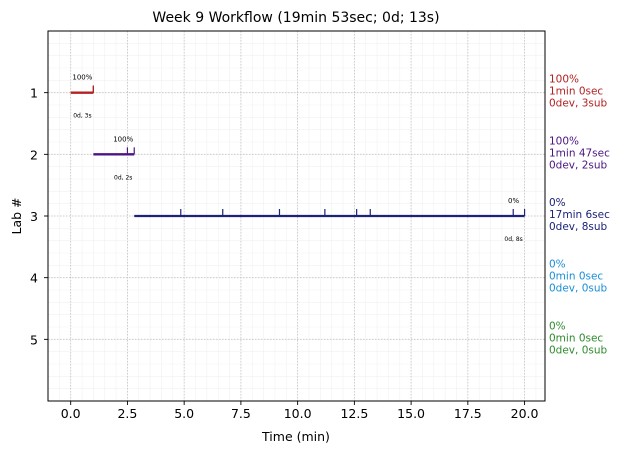 This screenshot has width=623, height=453. I want to click on lab-3-timing-label: 0d, 8s, so click(513, 239).